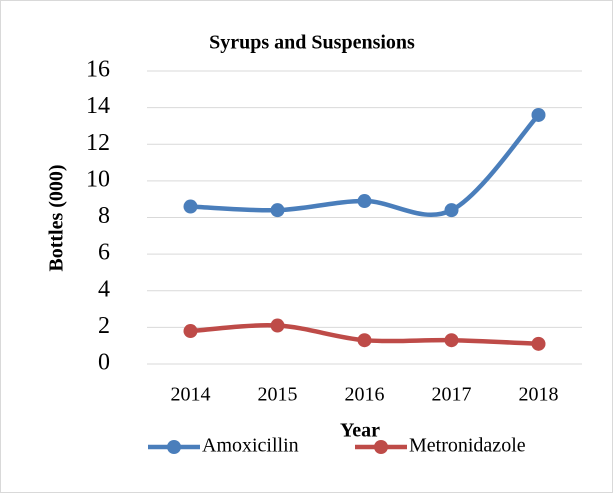 The image size is (614, 494). What do you see at coordinates (104, 289) in the screenshot?
I see `y-tick-label: 4` at bounding box center [104, 289].